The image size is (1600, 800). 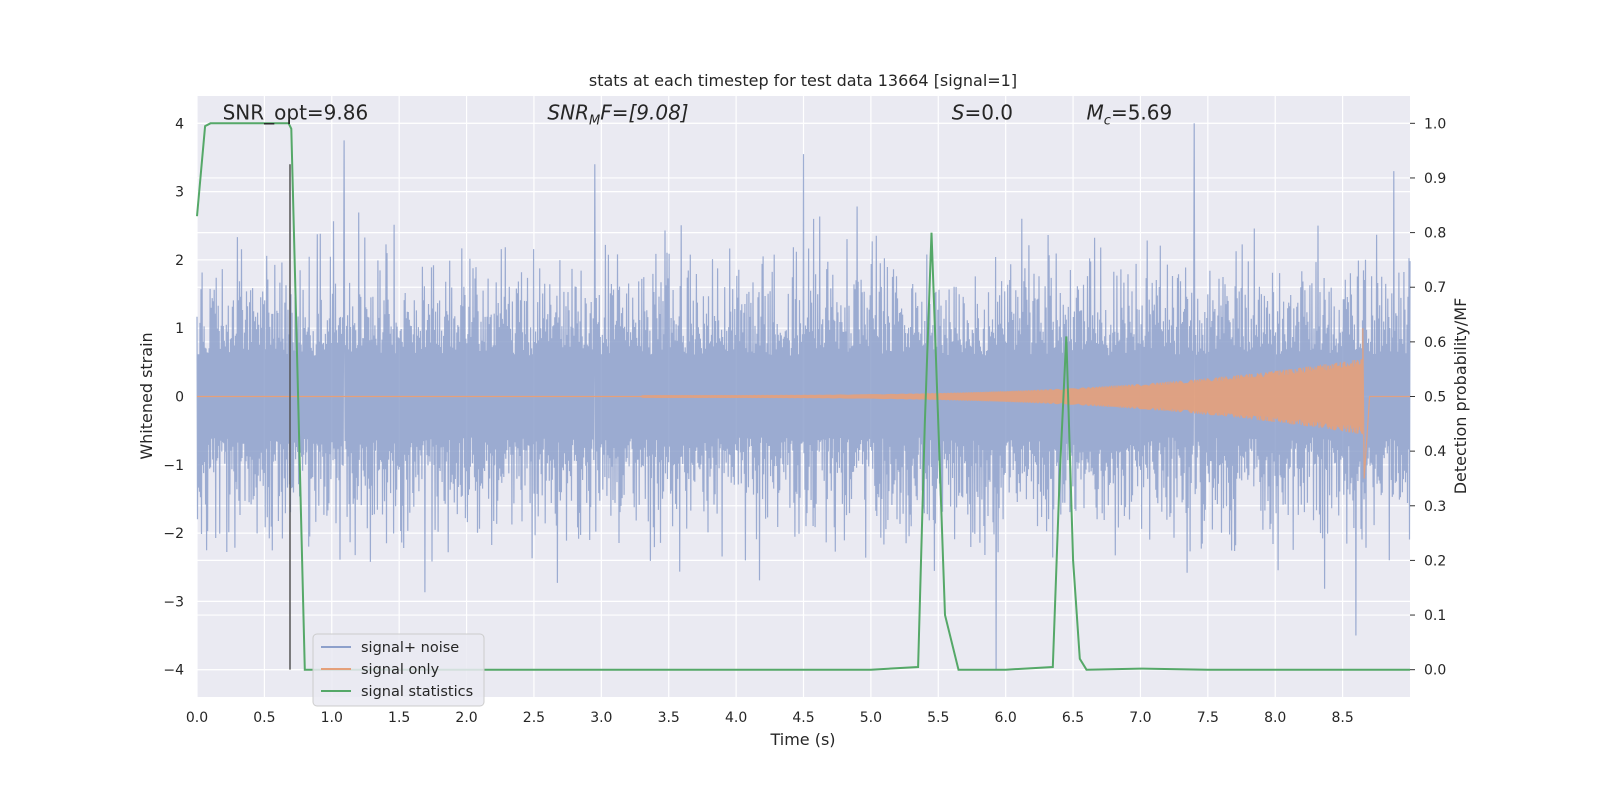 I want to click on x-tick-label: 5.5, so click(x=938, y=718).